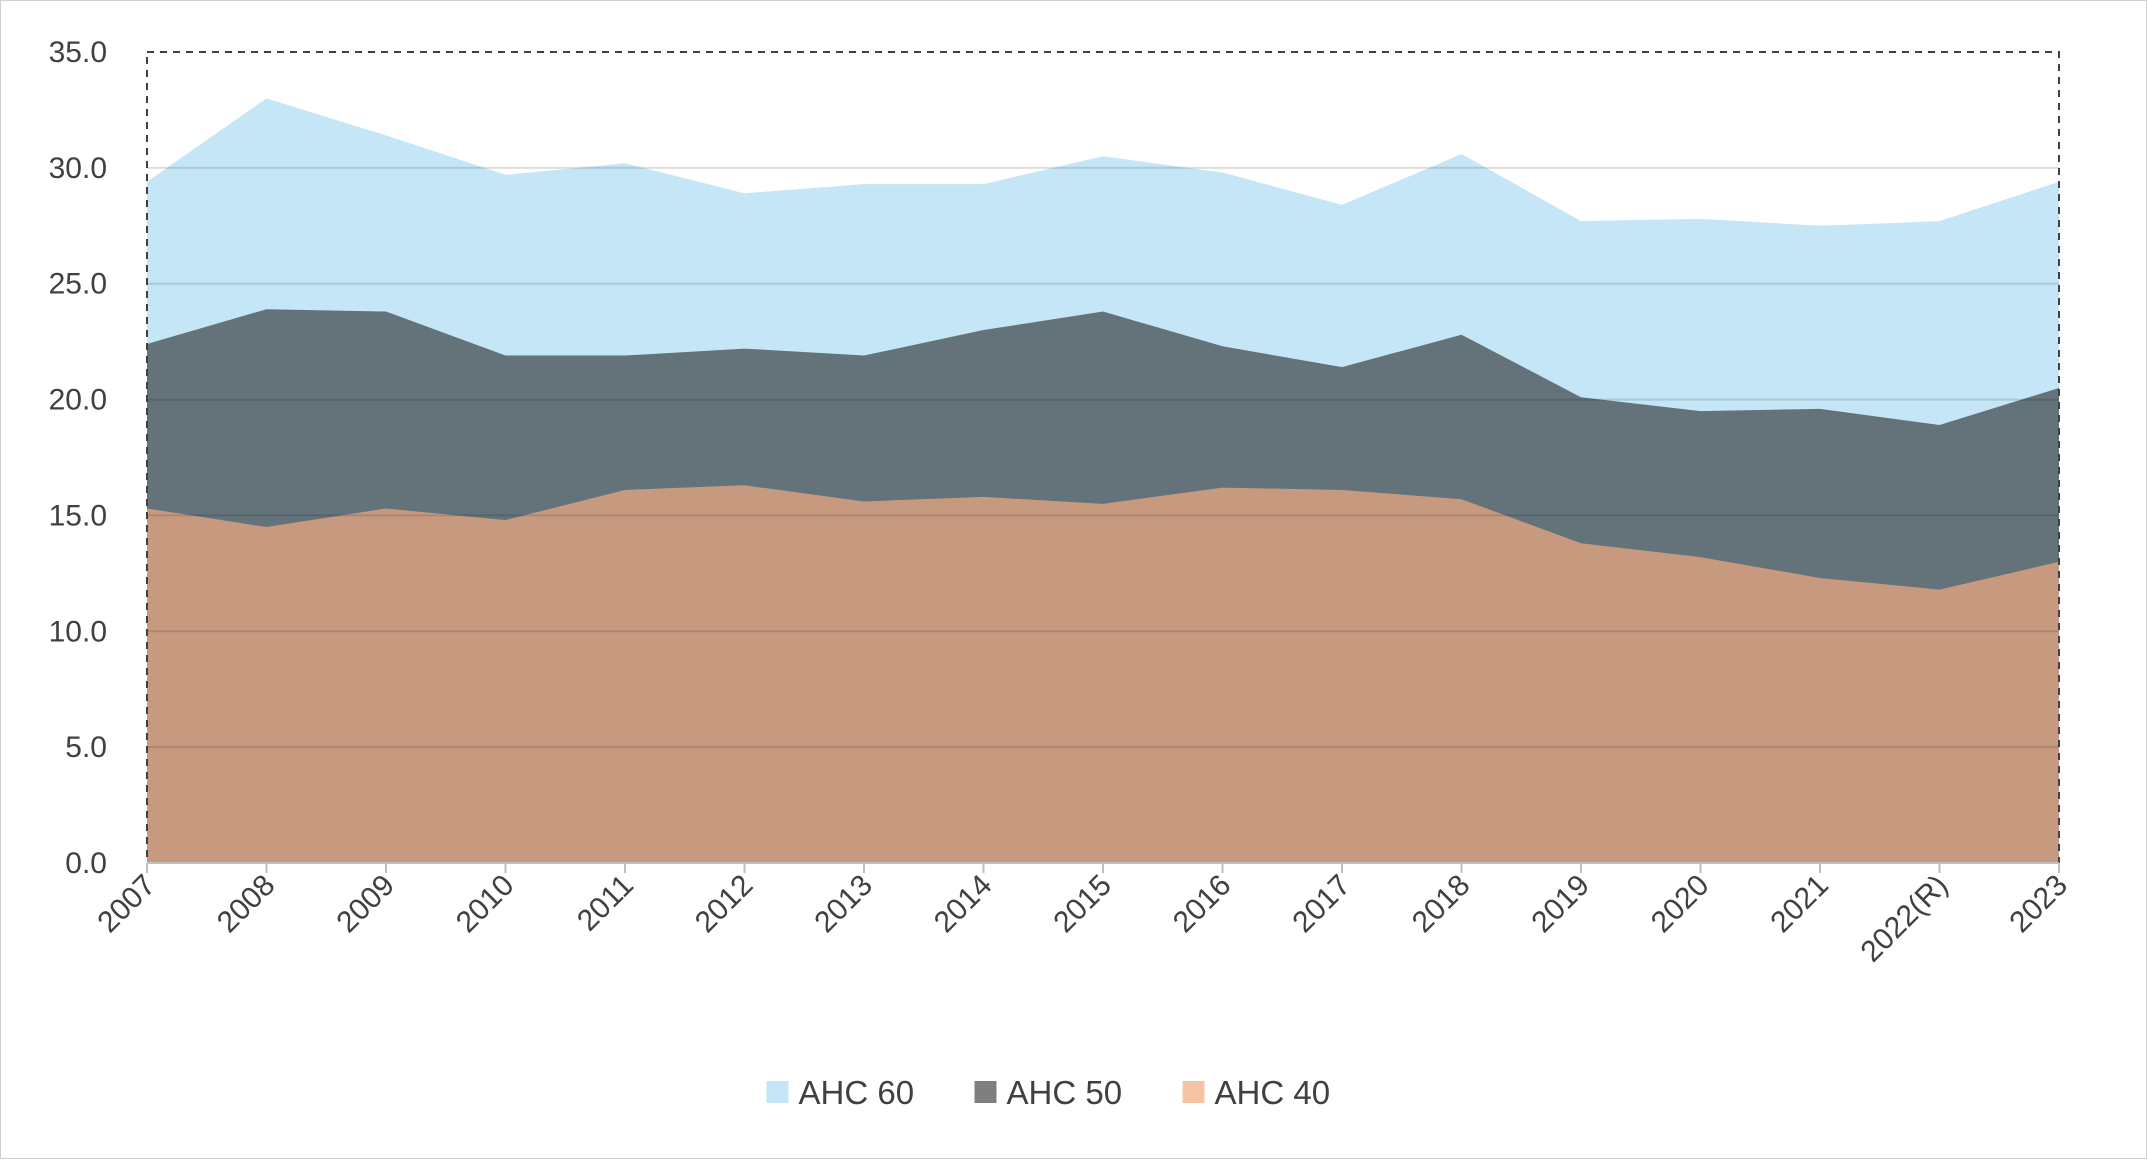  I want to click on x-tick-label: 2019, so click(1560, 904).